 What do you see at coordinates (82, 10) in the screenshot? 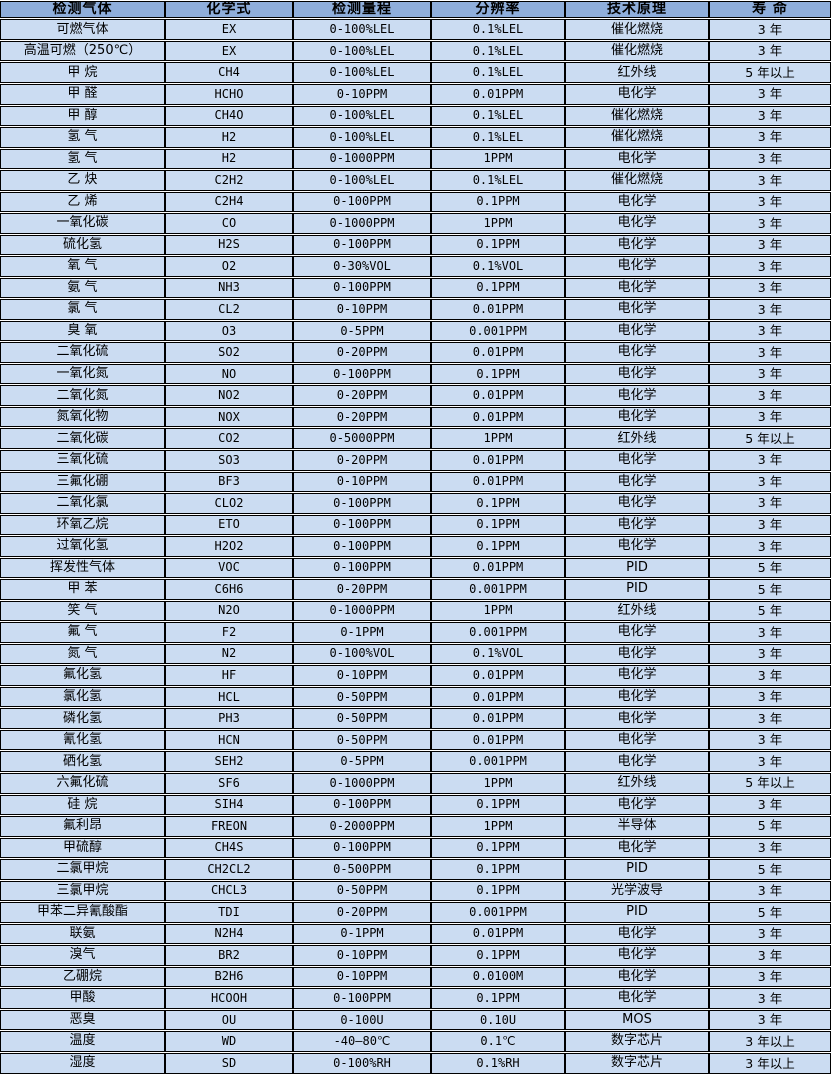
I see `header-cell: 检测气体` at bounding box center [82, 10].